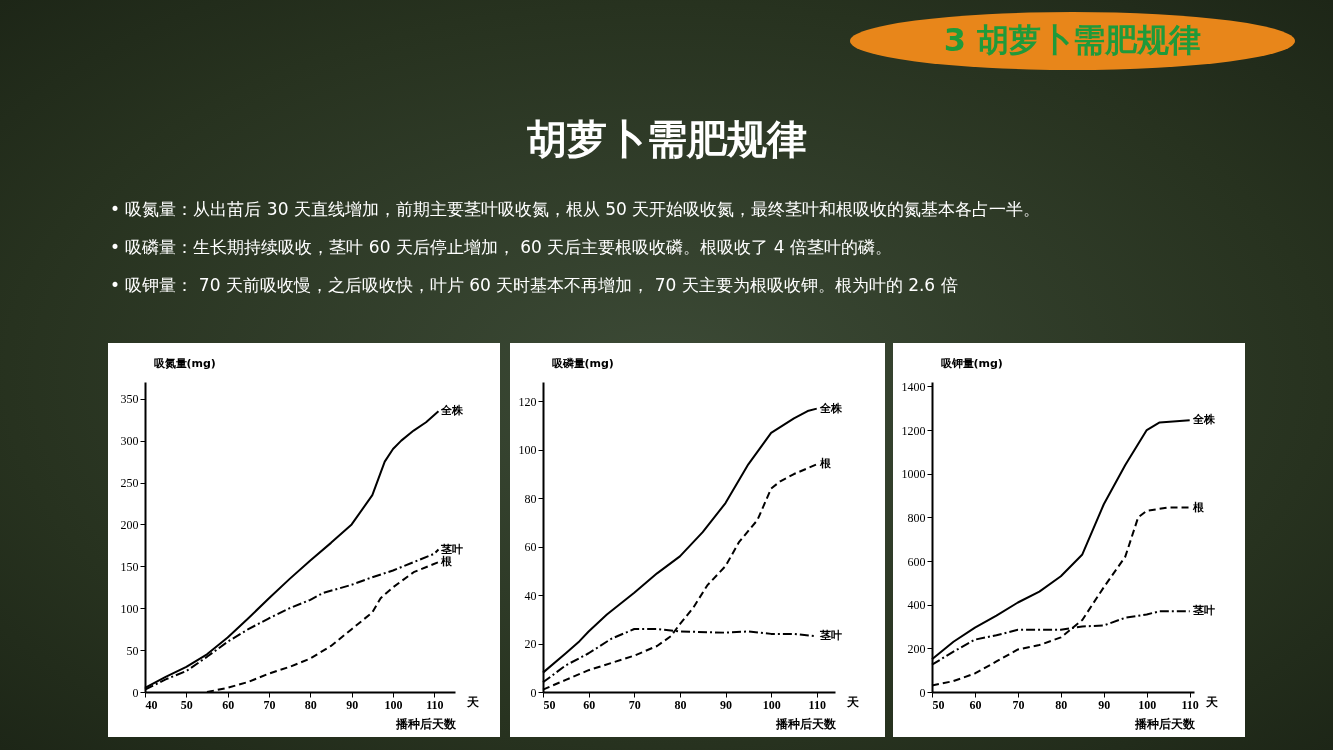  What do you see at coordinates (151, 704) in the screenshot?
I see `x-tick-label: 40` at bounding box center [151, 704].